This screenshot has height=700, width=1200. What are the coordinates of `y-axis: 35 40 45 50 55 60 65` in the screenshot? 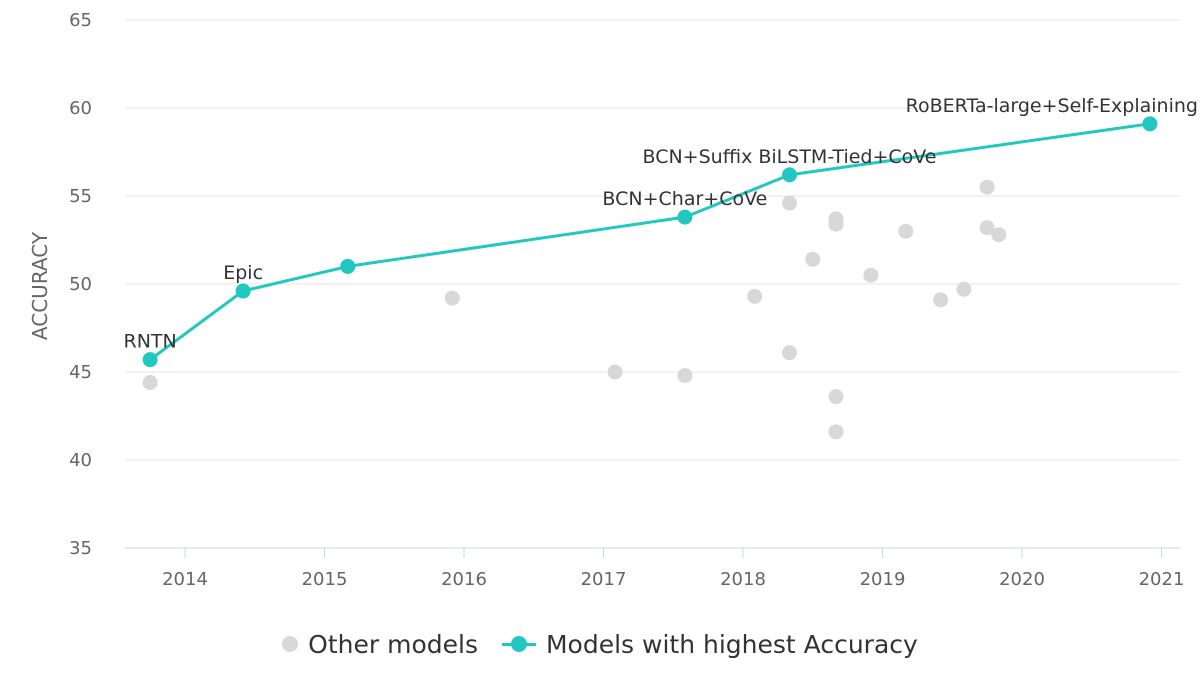 It's located at (80, 284).